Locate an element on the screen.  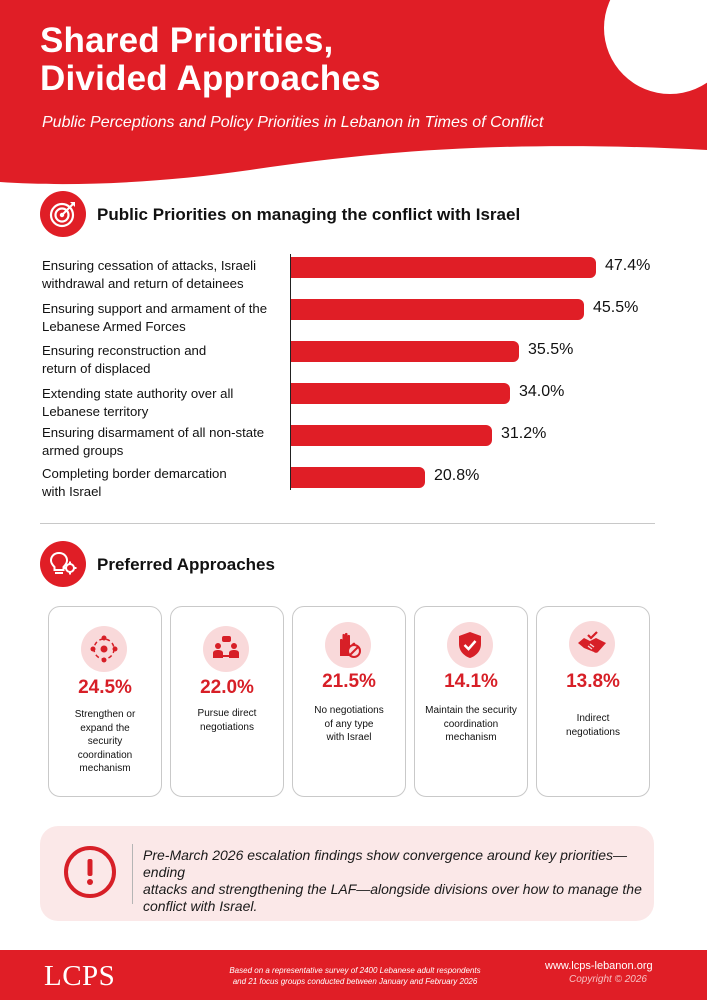
network-icon is located at coordinates (104, 649).